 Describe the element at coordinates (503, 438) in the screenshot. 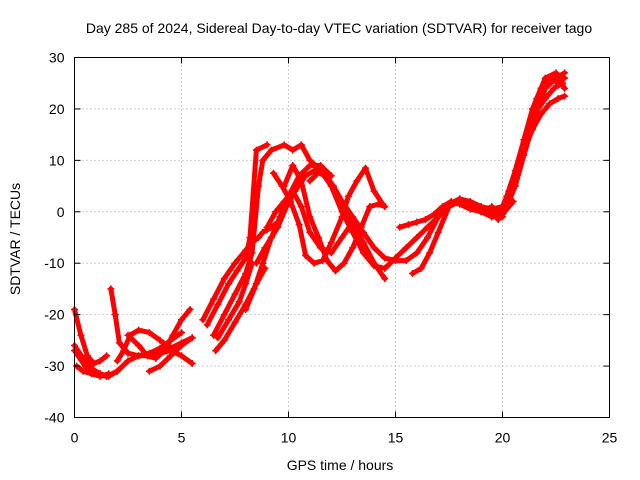

I see `x-tick-label: 20` at that location.